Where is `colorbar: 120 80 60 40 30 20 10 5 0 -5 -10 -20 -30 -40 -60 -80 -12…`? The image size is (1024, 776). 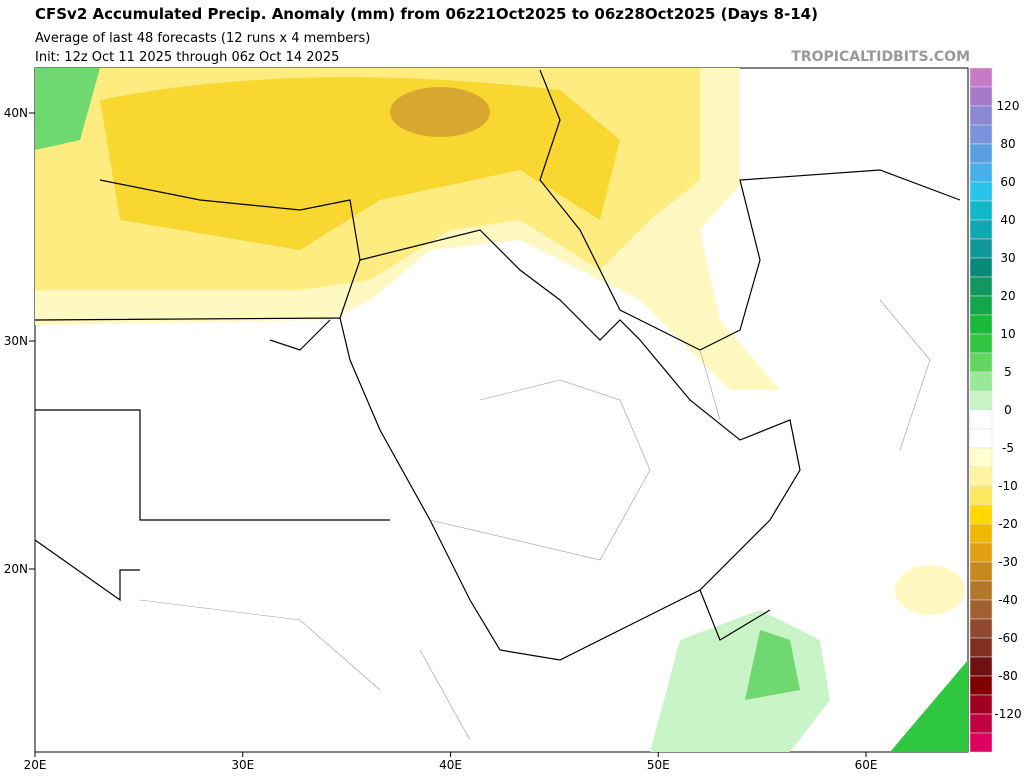
colorbar: 120 80 60 40 30 20 10 5 0 -5 -10 -20 -30 -40 -60 -80 -12… is located at coordinates (995, 410).